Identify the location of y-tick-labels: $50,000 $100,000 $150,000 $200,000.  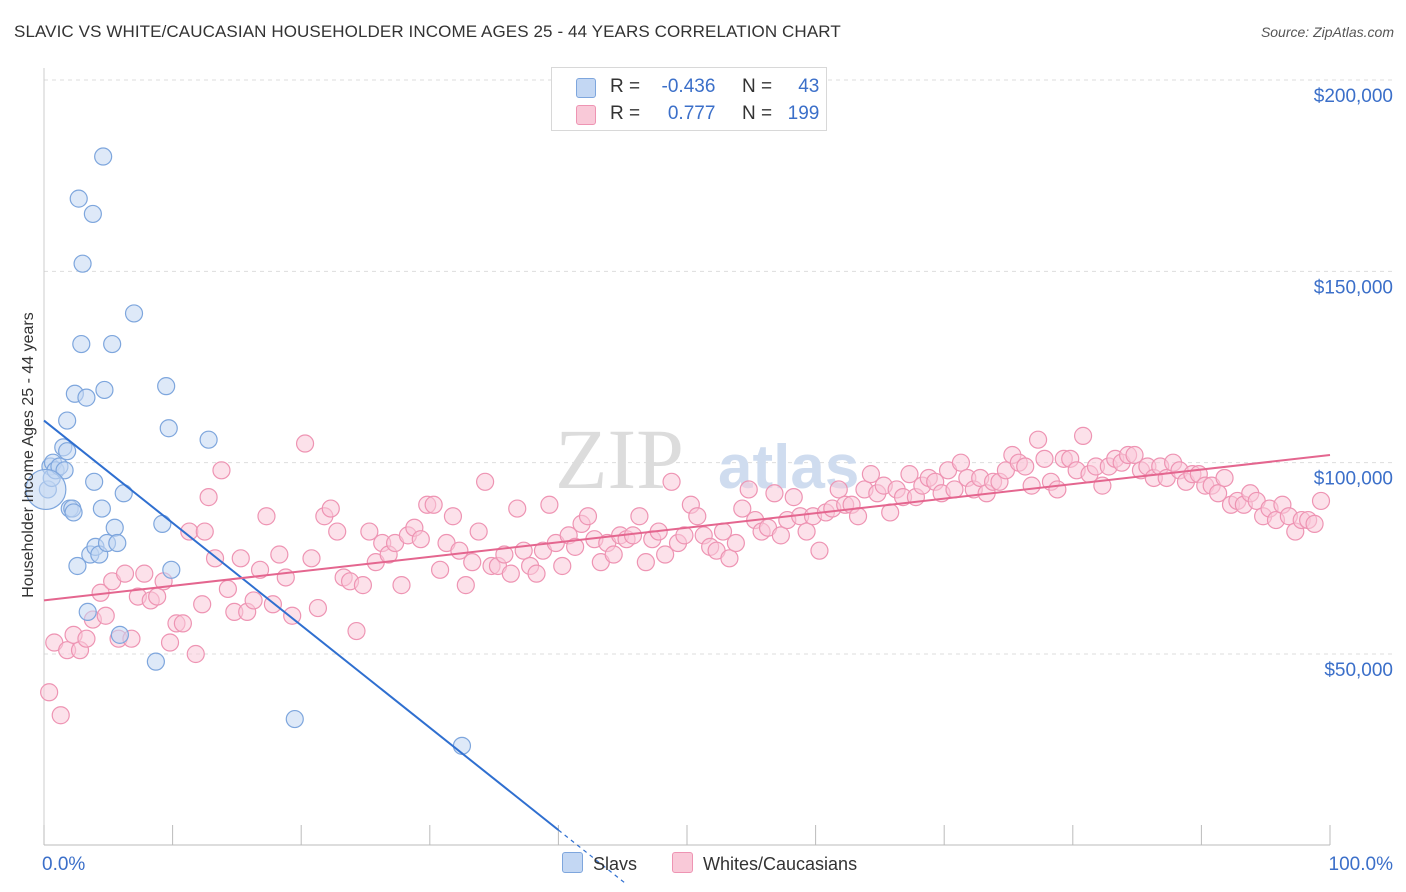
(1353, 383).